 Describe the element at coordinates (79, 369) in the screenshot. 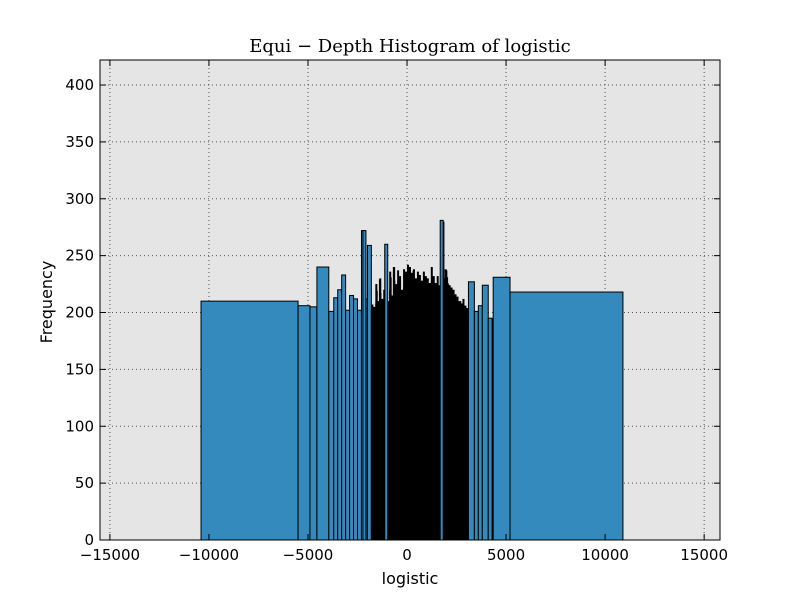

I see `y-tick-label: 150` at that location.